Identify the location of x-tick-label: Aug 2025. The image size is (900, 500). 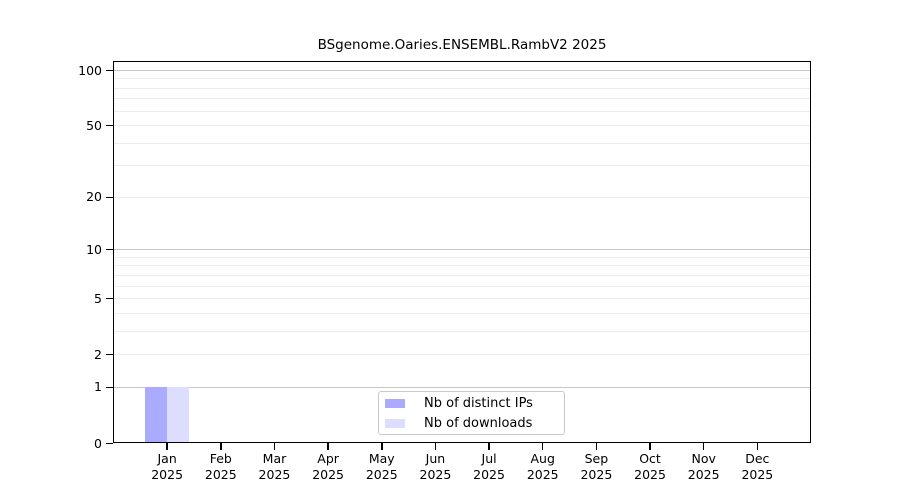
(543, 467).